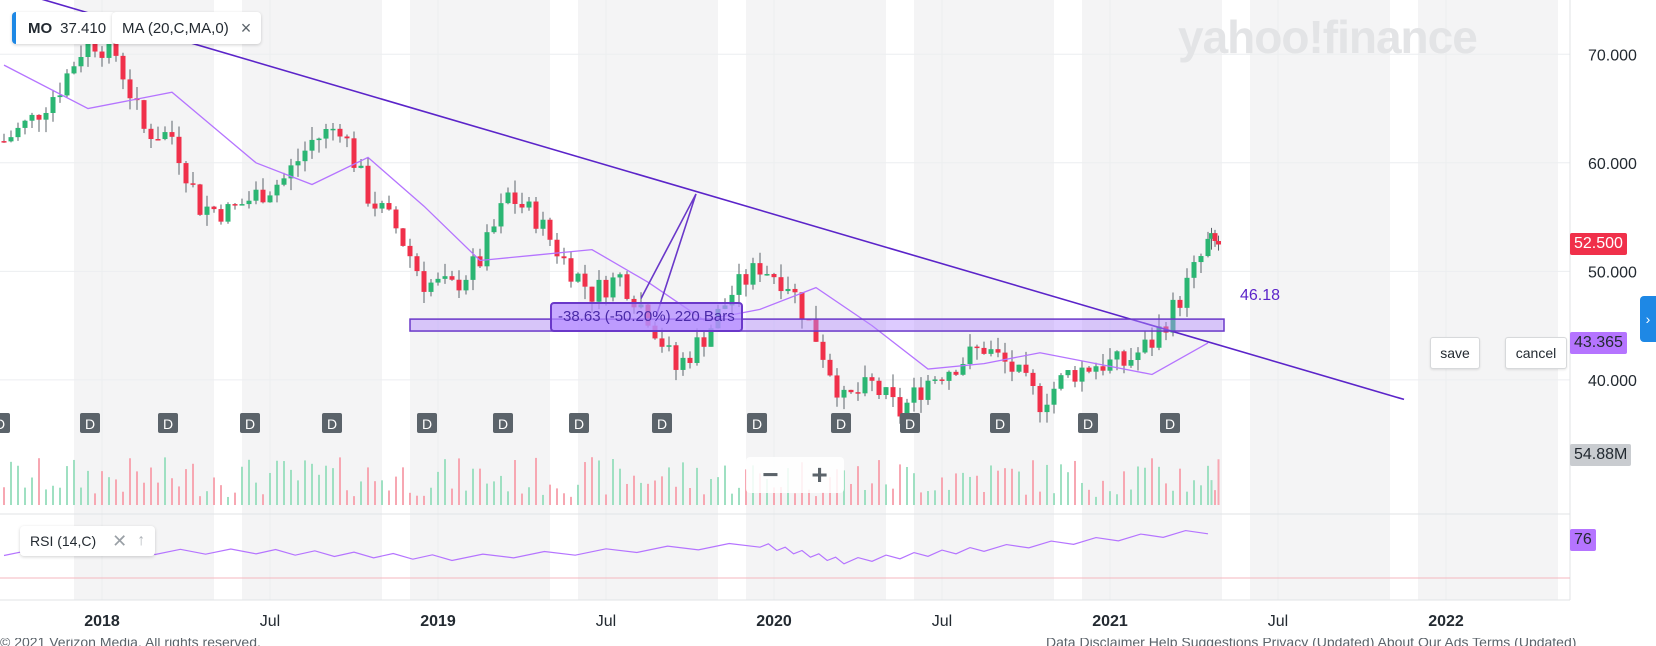  I want to click on close-icon: ×, so click(246, 27).